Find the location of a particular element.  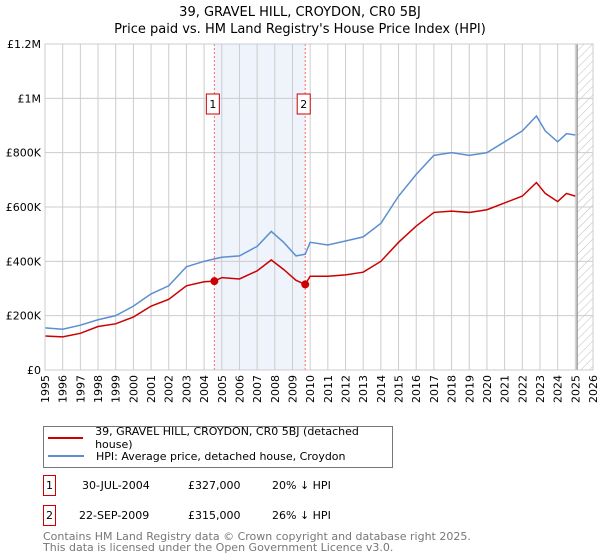

sale-marker-label: 2 is located at coordinates (303, 104).